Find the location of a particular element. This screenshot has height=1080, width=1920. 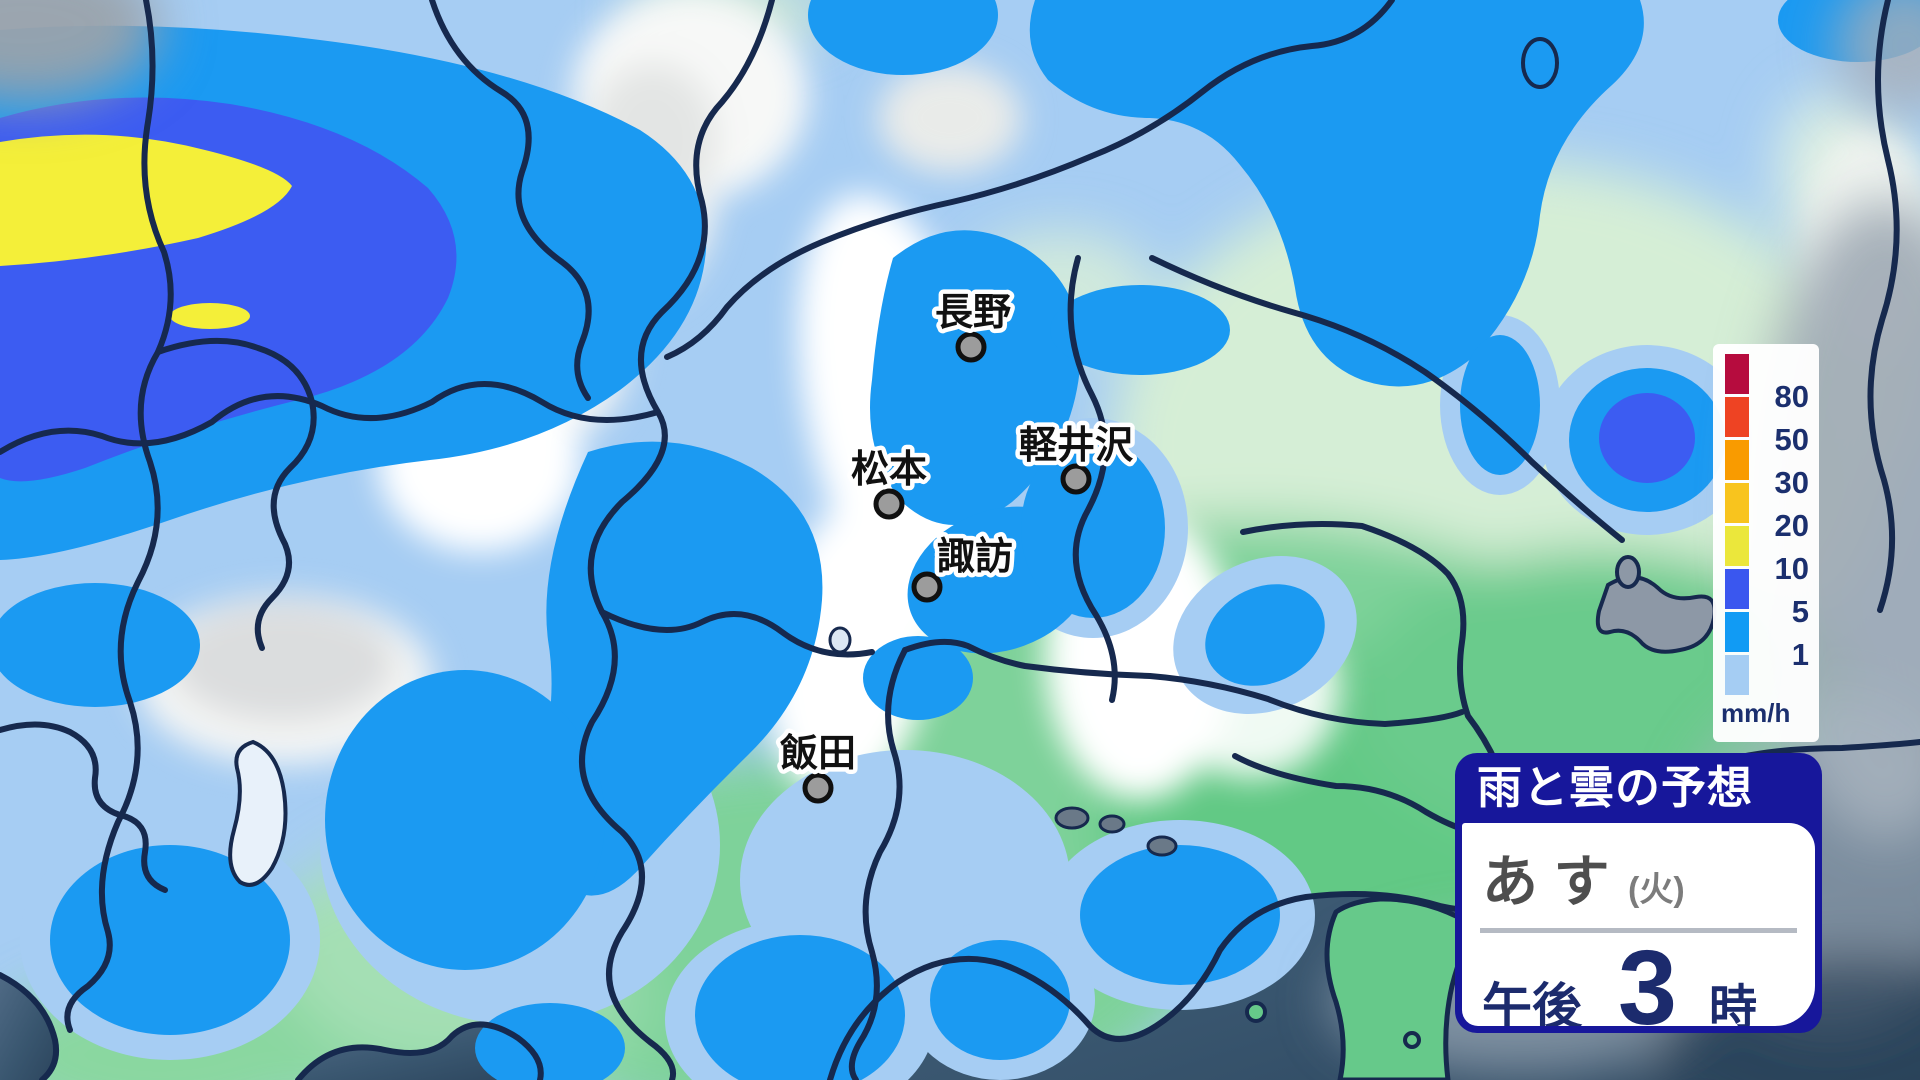

lake-biwa is located at coordinates (258, 813).